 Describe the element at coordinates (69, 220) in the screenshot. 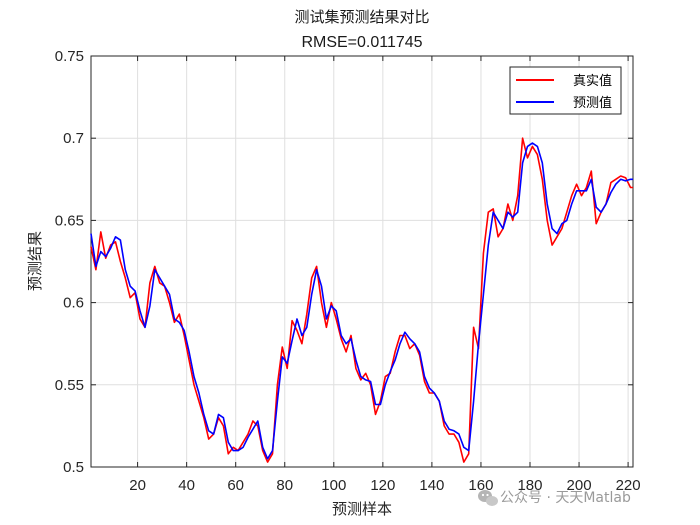

I see `y-tick-label: 0.65` at that location.